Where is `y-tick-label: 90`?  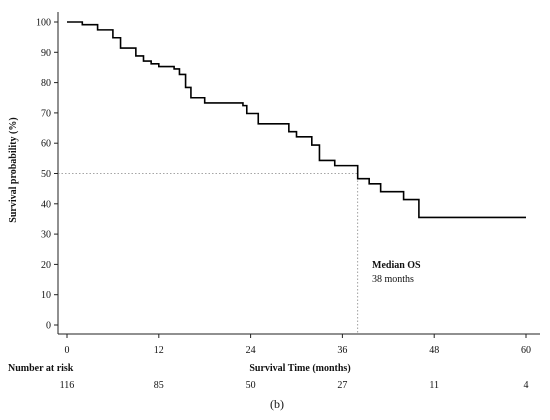
y-tick-label: 90 is located at coordinates (46, 53).